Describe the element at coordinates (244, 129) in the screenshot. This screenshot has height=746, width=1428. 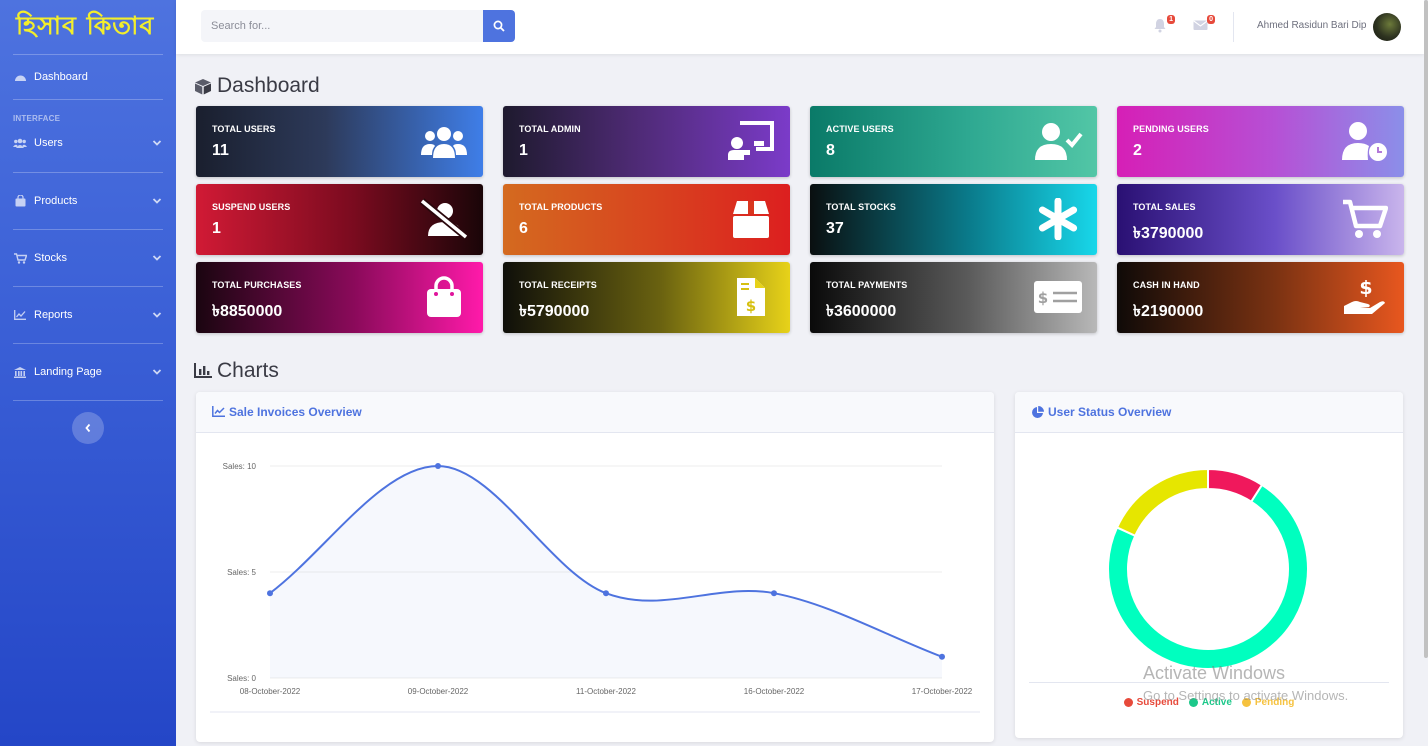
I see `card-label: TOTAL USERS` at that location.